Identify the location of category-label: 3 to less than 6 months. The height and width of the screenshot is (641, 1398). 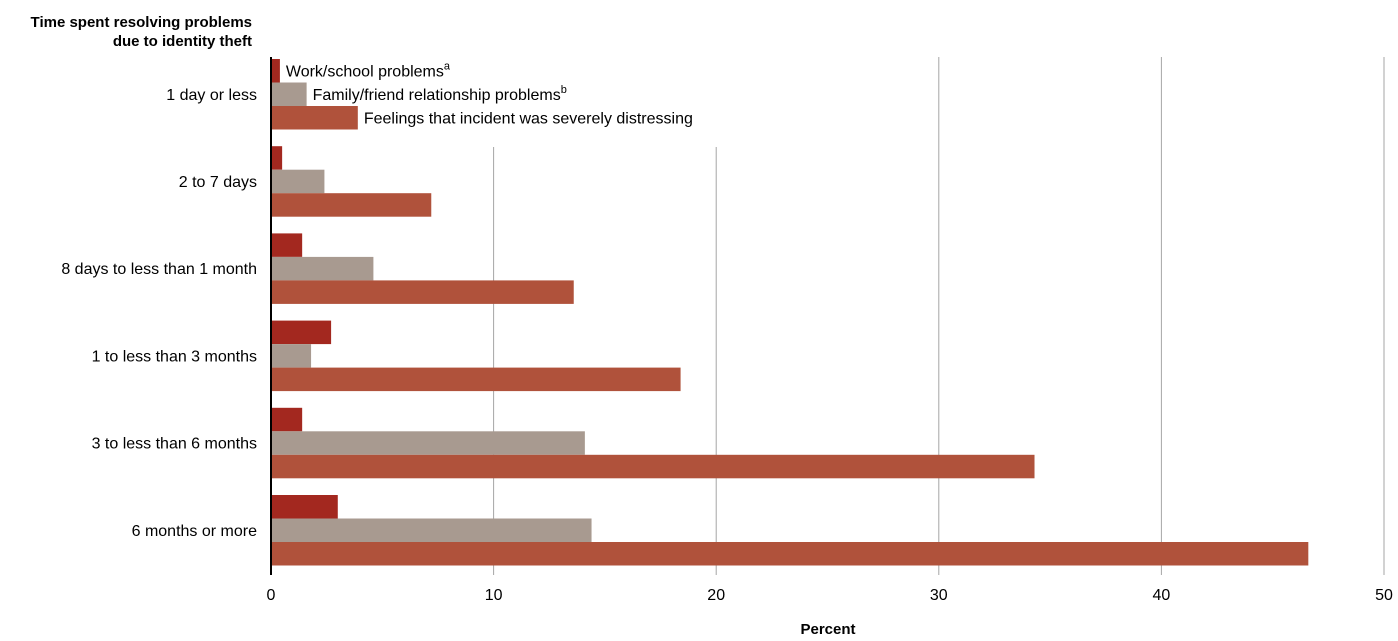
(174, 444).